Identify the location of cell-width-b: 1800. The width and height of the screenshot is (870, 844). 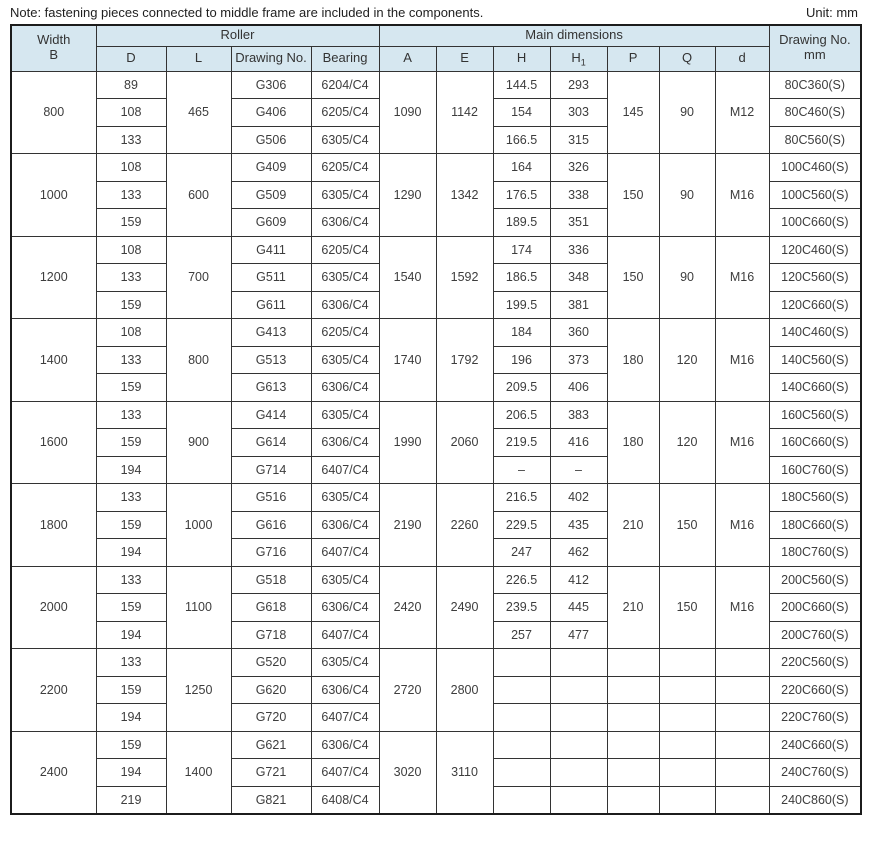
(53, 525).